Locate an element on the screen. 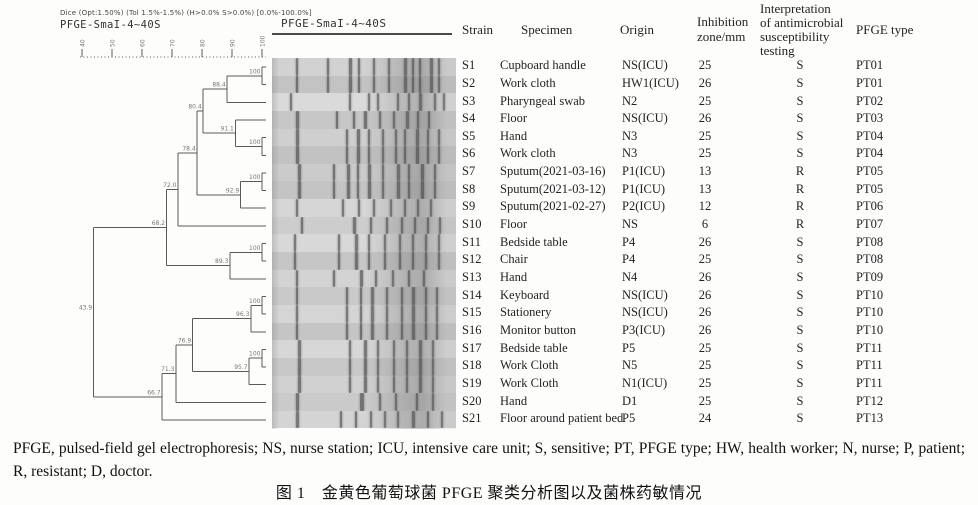 The height and width of the screenshot is (505, 978). cell-inhibition-zone: 26 is located at coordinates (705, 277).